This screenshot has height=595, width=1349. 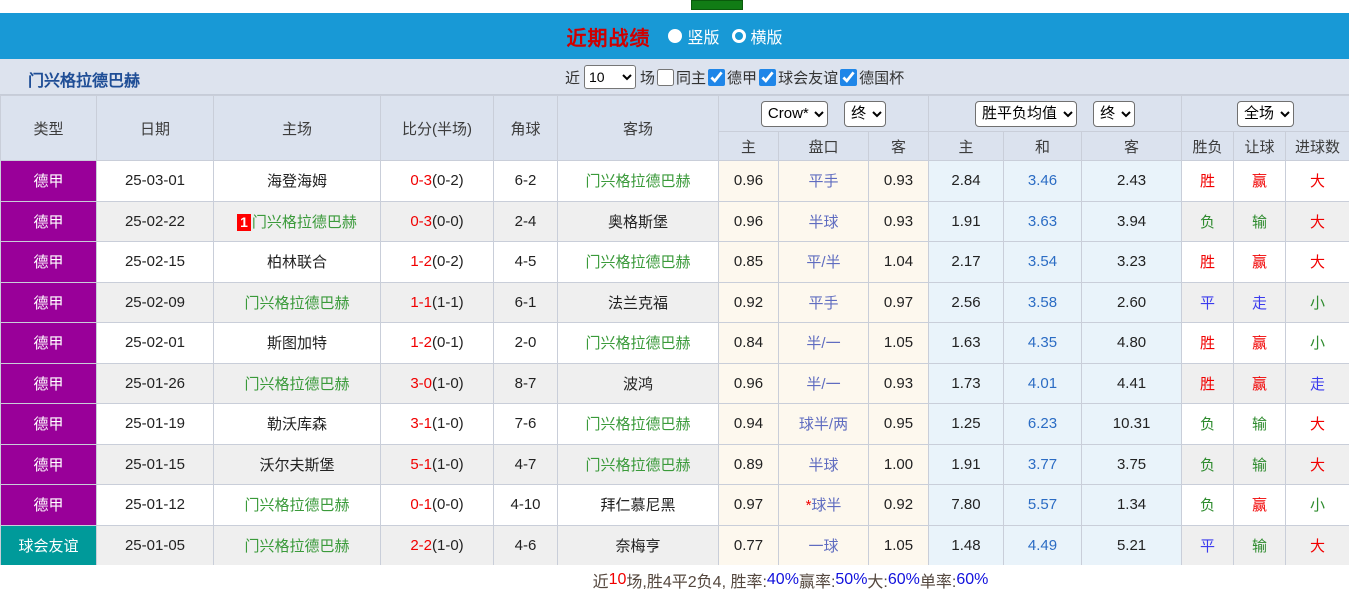 I want to click on avg-home-cell: 1.25, so click(x=966, y=424).